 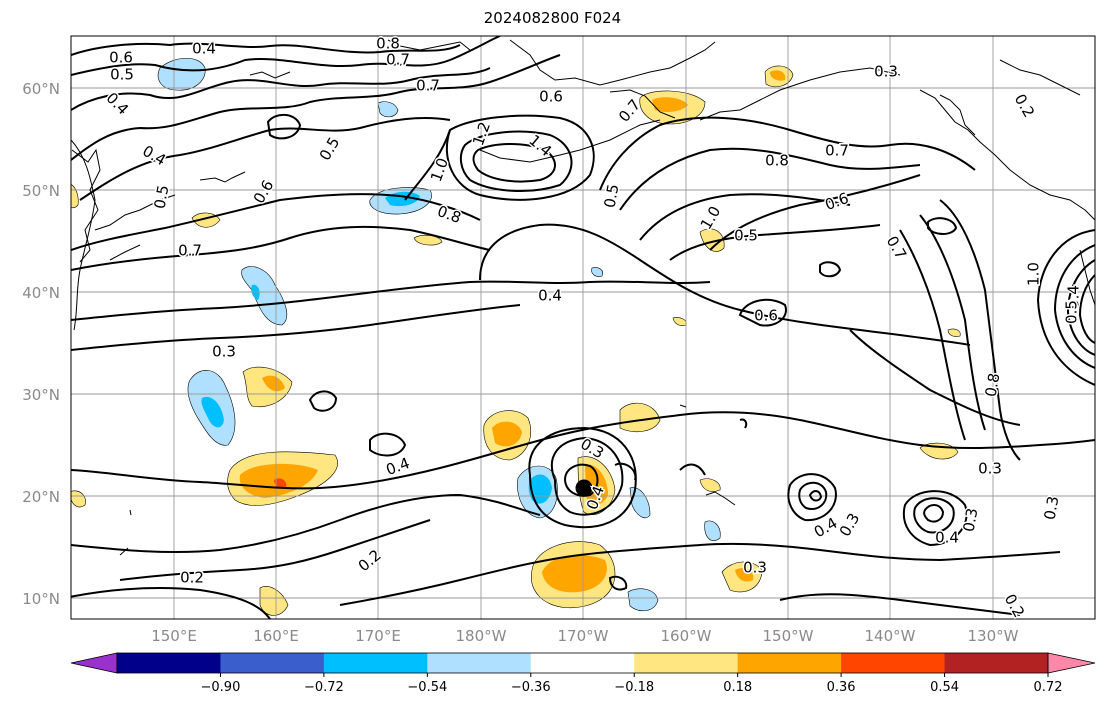 What do you see at coordinates (890, 636) in the screenshot?
I see `lon-label: 140°W` at bounding box center [890, 636].